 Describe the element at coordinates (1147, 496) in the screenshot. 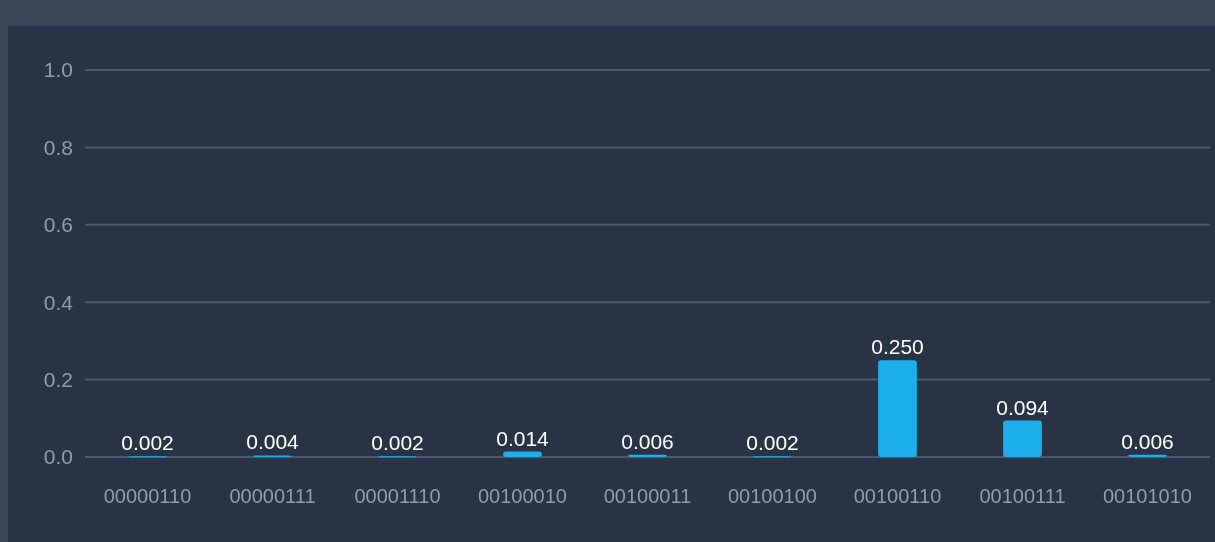

I see `x-tick-label: 00101010` at that location.